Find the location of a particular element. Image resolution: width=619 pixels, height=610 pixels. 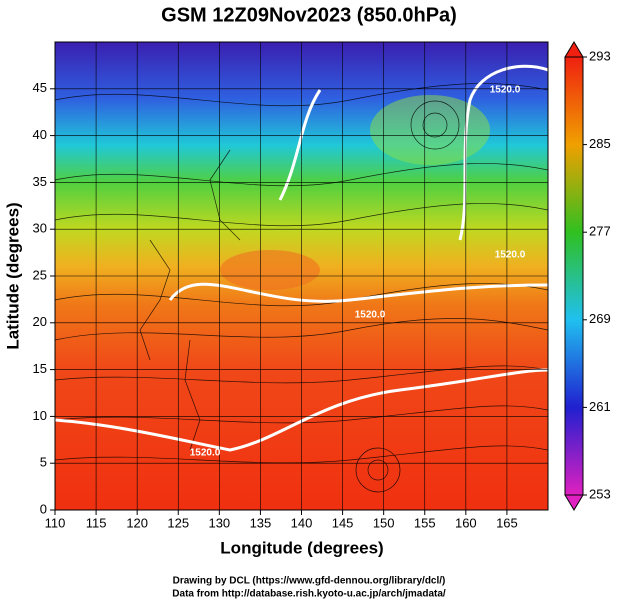

colorbar-tick-label: 293 is located at coordinates (600, 55).